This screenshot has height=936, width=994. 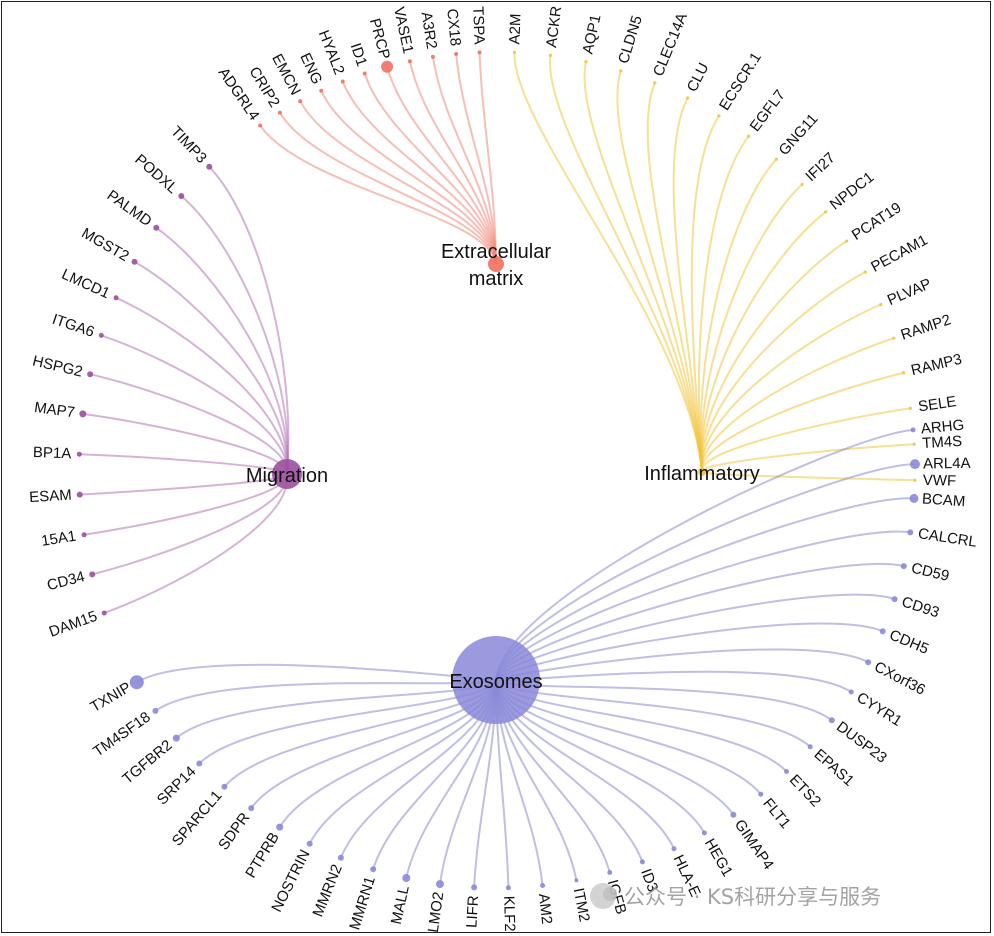 What do you see at coordinates (940, 481) in the screenshot?
I see `gene-label-vwf: VWF` at bounding box center [940, 481].